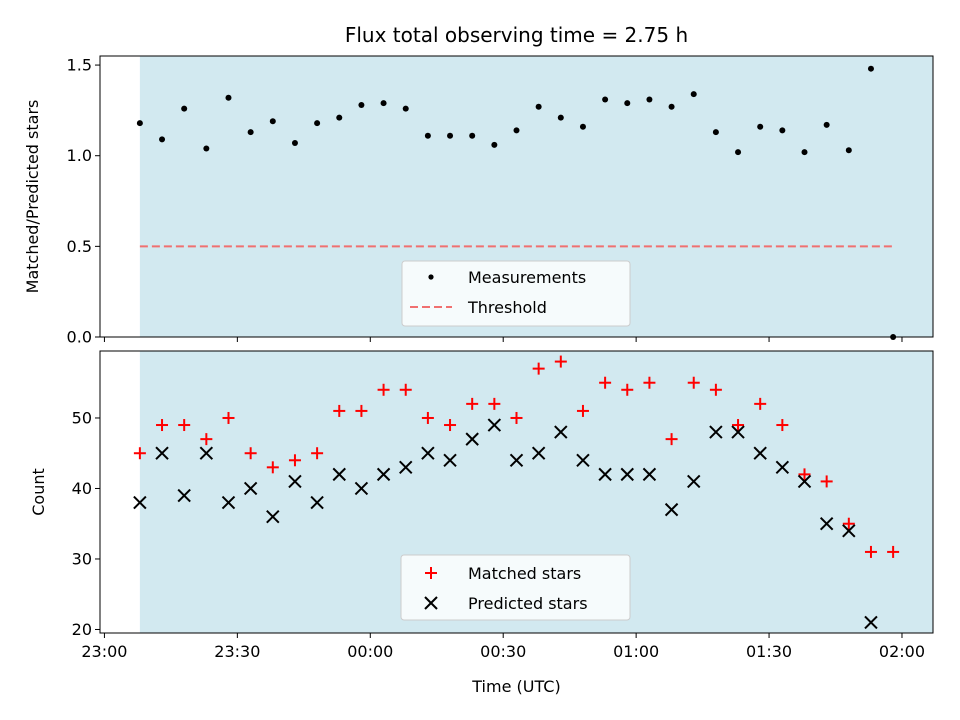  Describe the element at coordinates (528, 603) in the screenshot. I see `legend-predicted-label: Predicted stars` at that location.